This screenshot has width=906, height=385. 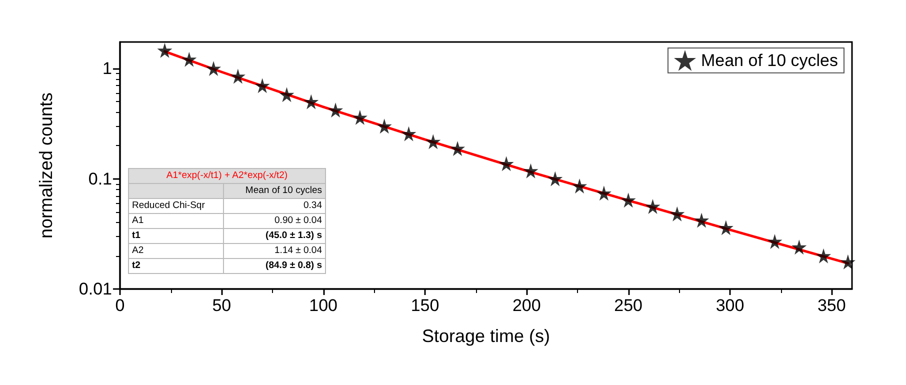 I want to click on x-tick-label: 350, so click(x=831, y=305).